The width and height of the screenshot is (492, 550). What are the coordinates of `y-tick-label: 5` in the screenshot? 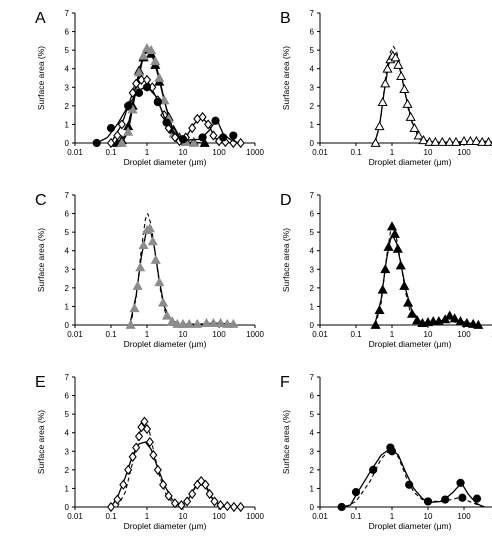 It's located at (312, 50).